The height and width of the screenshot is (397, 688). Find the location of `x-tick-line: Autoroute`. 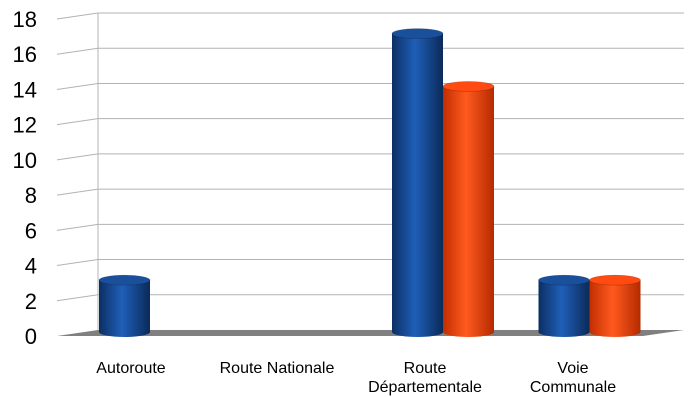

x-tick-line: Autoroute is located at coordinates (130, 368).